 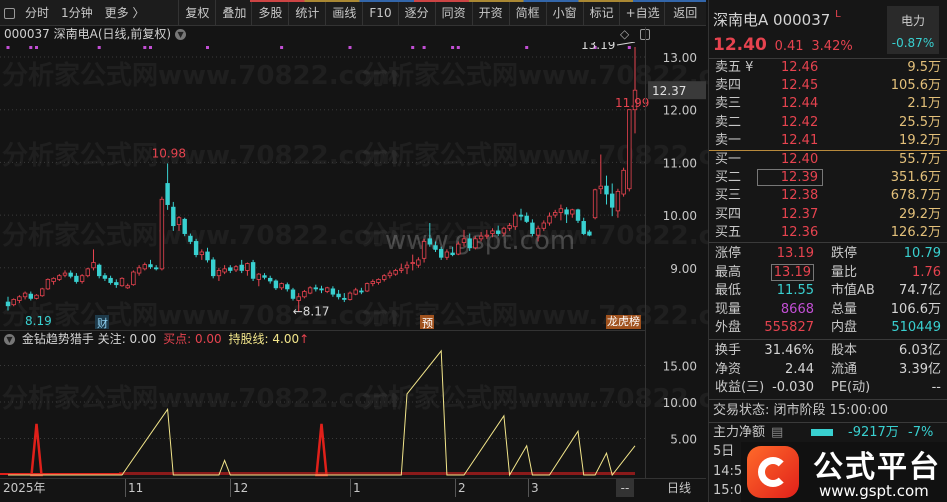 What do you see at coordinates (192, 339) in the screenshot?
I see `legend-buy-point: 买点: 0.00` at bounding box center [192, 339].